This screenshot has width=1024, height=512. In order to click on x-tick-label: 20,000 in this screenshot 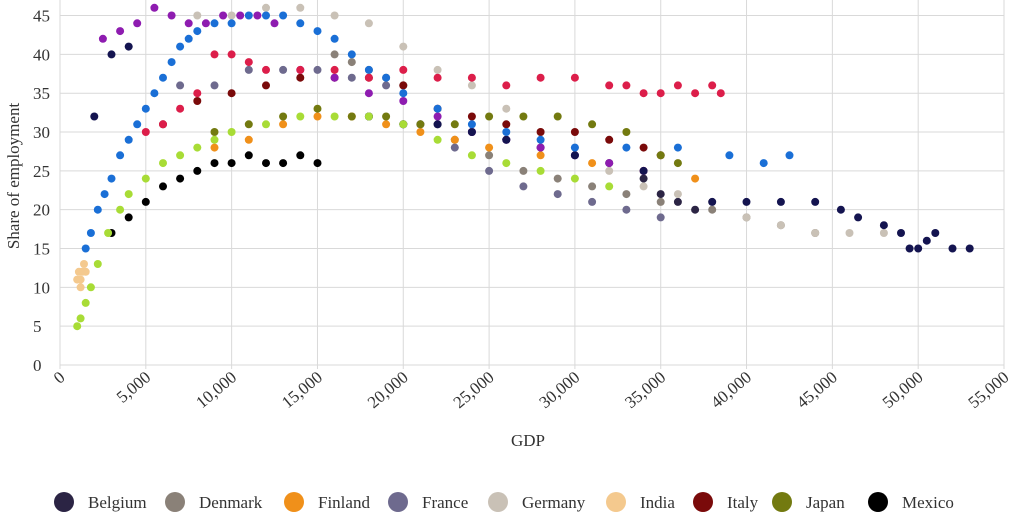, I will do `click(388, 390)`.